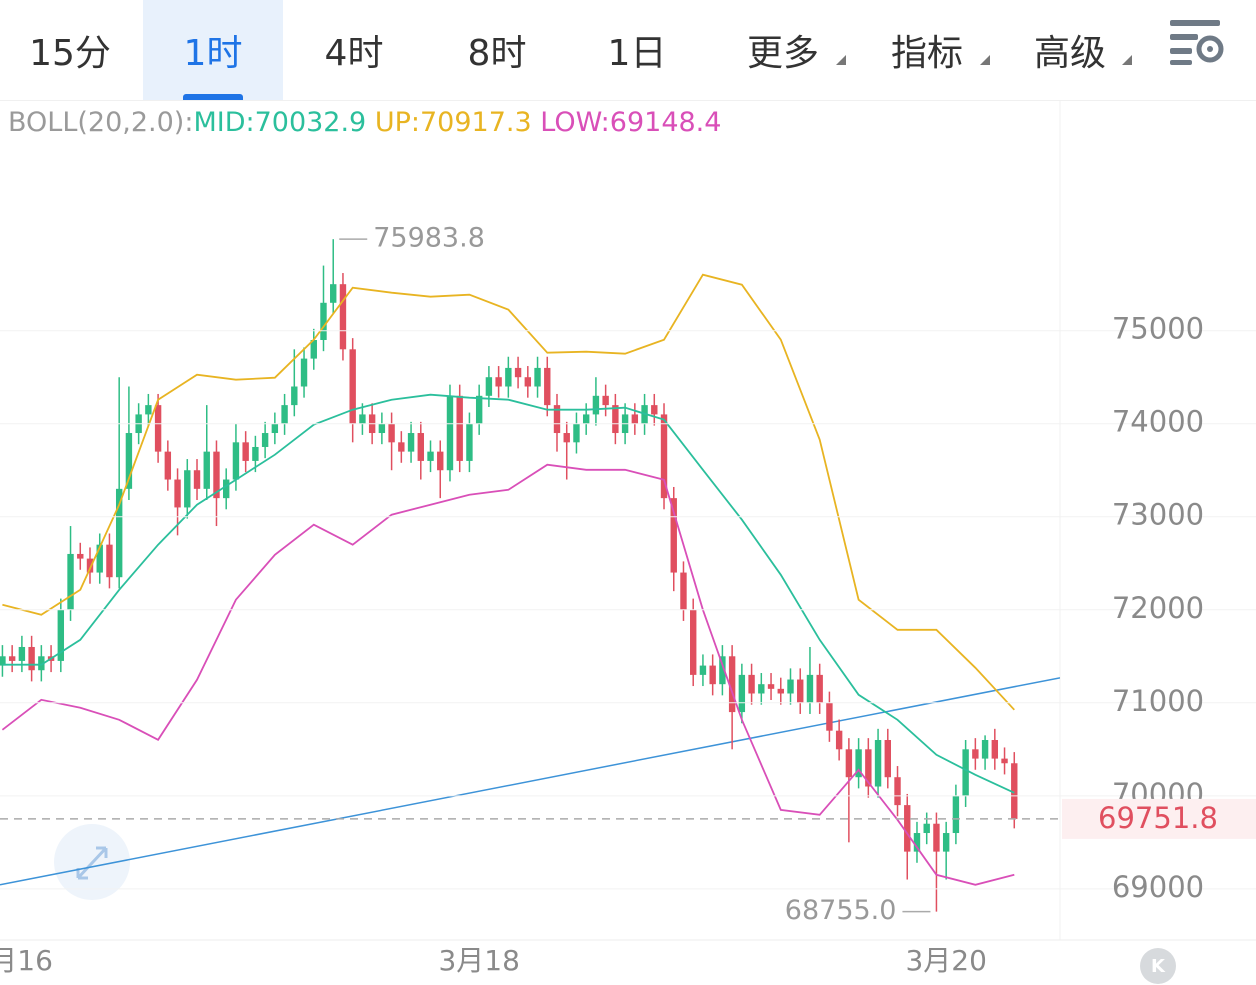  What do you see at coordinates (354, 53) in the screenshot?
I see `tab: 4时` at bounding box center [354, 53].